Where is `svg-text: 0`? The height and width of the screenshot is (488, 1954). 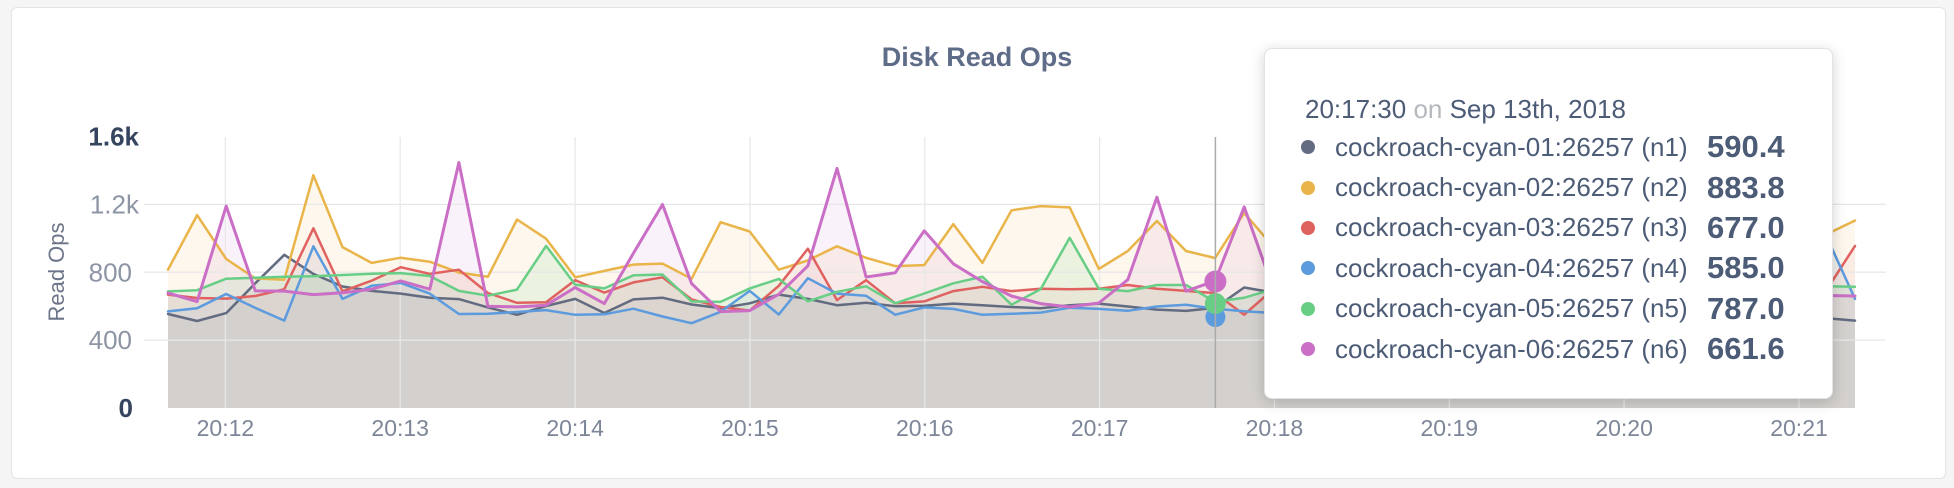 svg-text: 0 is located at coordinates (126, 408).